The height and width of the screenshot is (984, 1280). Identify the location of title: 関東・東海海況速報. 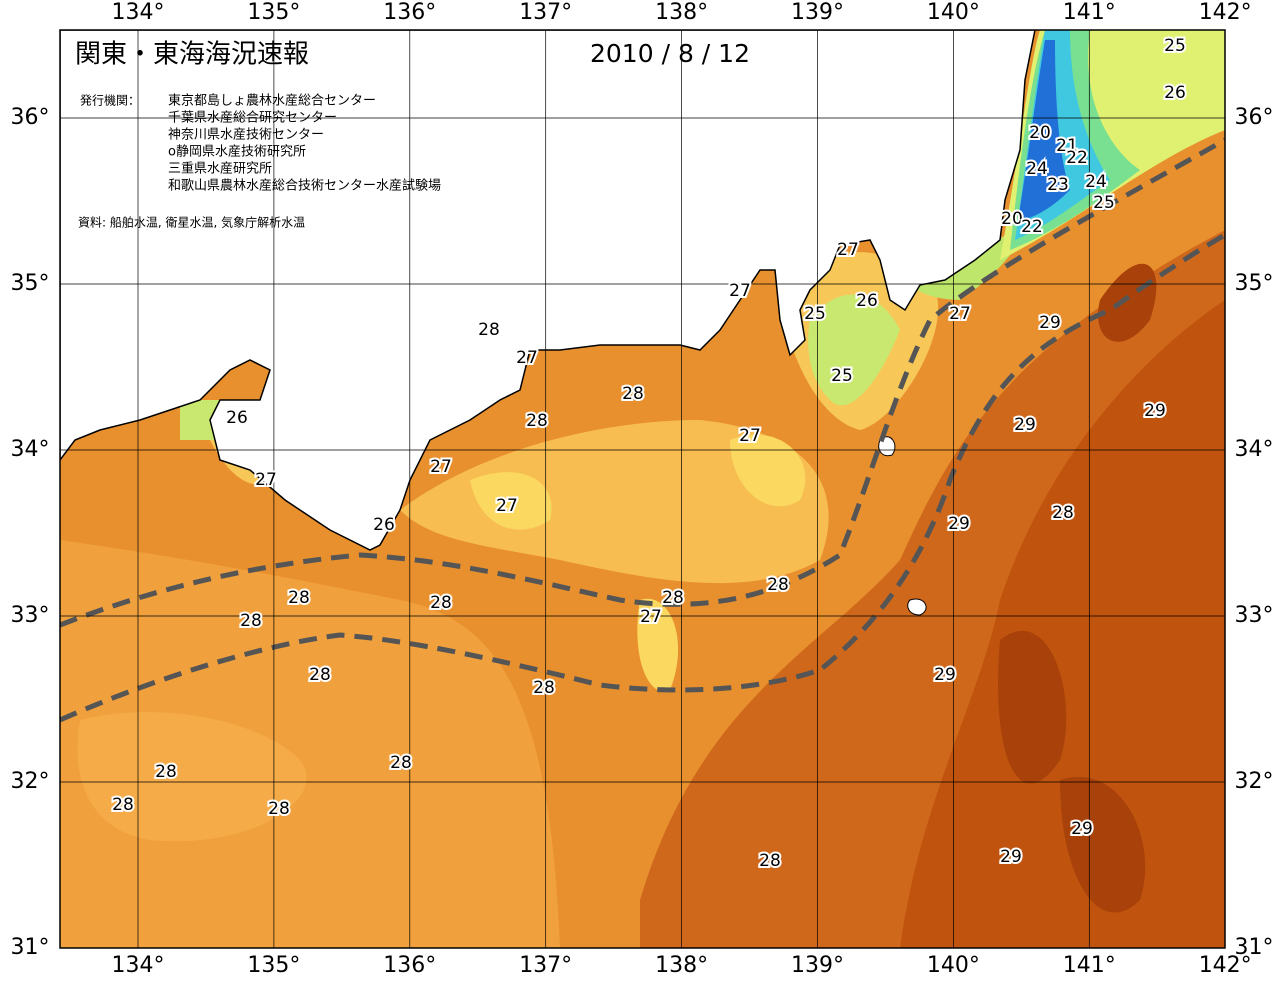
(192, 55).